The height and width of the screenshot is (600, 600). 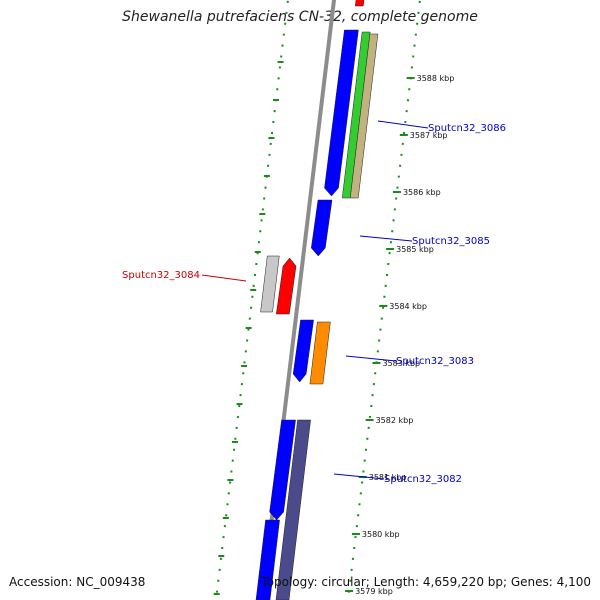 I want to click on grey-feature, so click(x=270, y=284).